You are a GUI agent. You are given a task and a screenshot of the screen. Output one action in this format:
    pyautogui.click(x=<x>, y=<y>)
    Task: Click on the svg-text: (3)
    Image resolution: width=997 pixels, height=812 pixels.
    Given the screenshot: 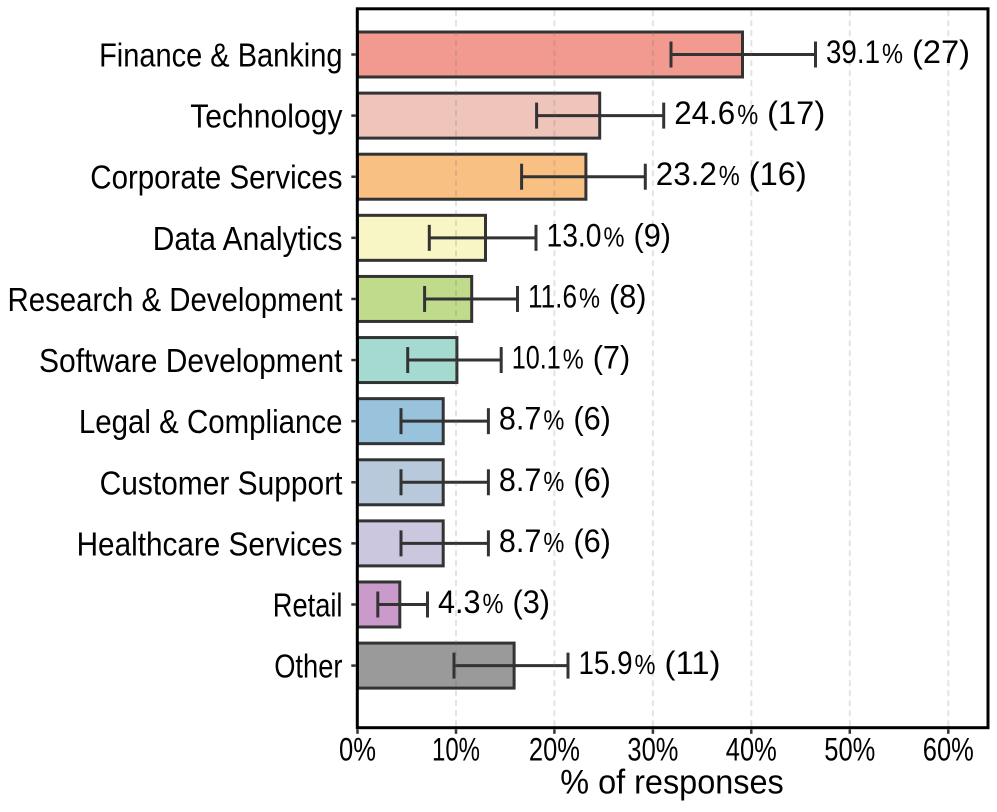 What is the action you would take?
    pyautogui.click(x=532, y=602)
    